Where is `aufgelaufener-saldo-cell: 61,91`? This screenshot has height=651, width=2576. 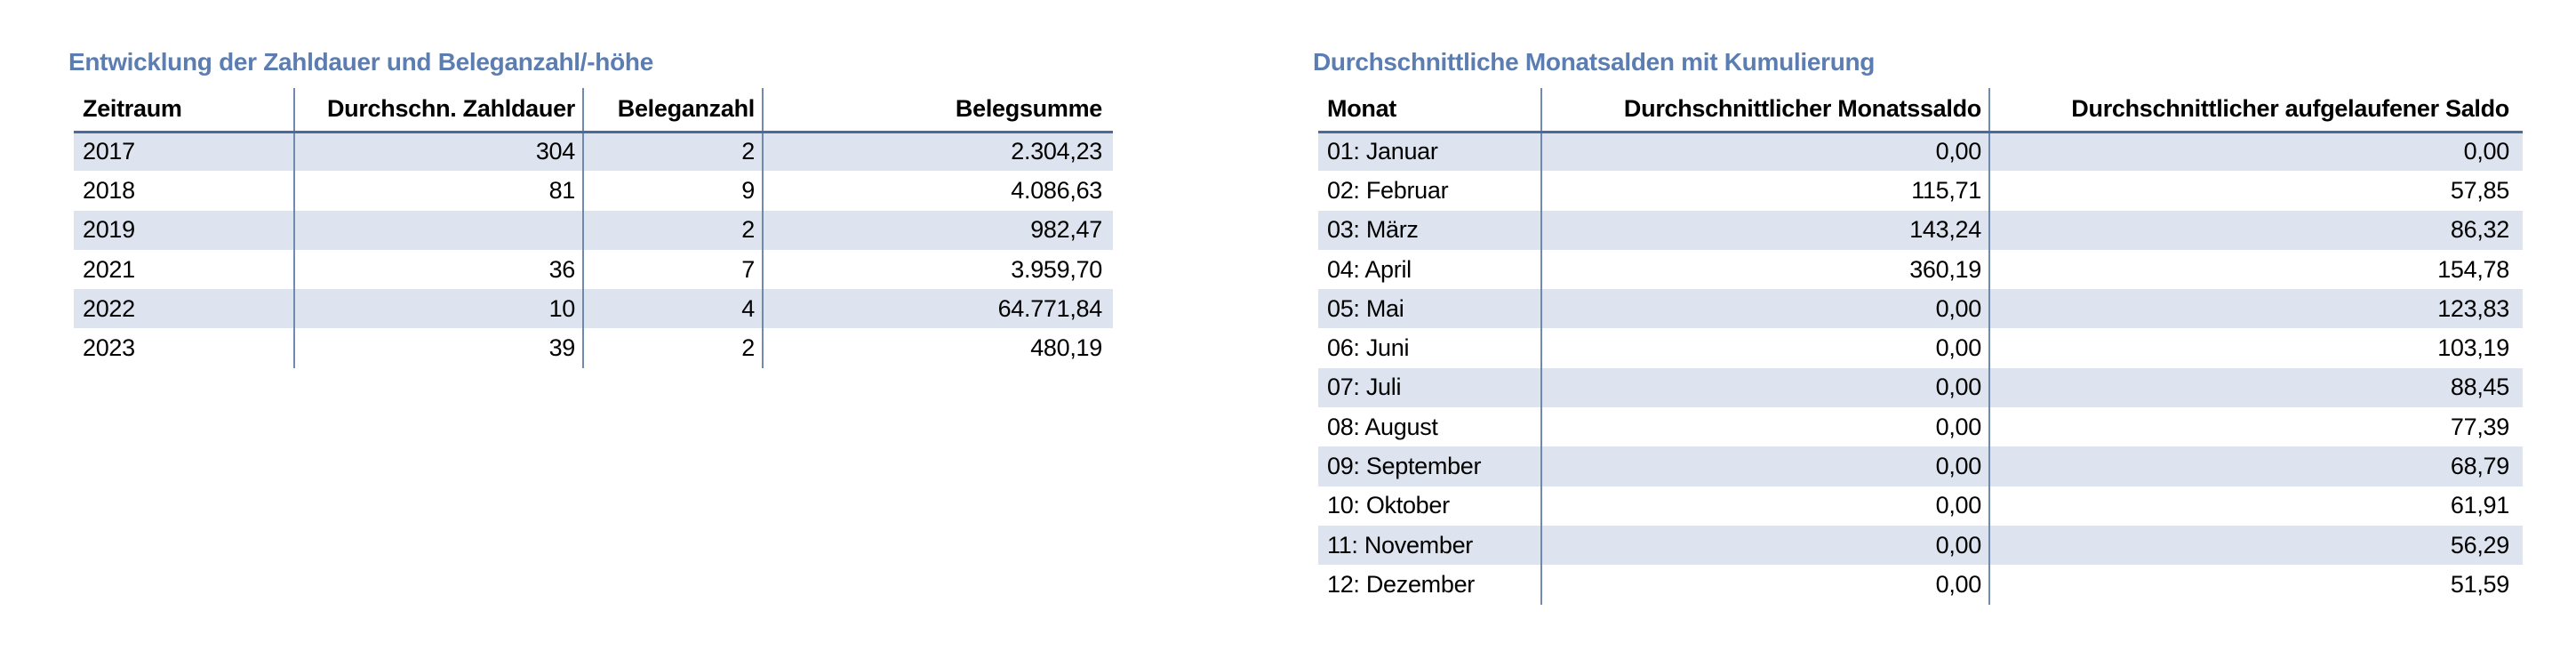
aufgelaufener-saldo-cell: 61,91 is located at coordinates (2255, 506).